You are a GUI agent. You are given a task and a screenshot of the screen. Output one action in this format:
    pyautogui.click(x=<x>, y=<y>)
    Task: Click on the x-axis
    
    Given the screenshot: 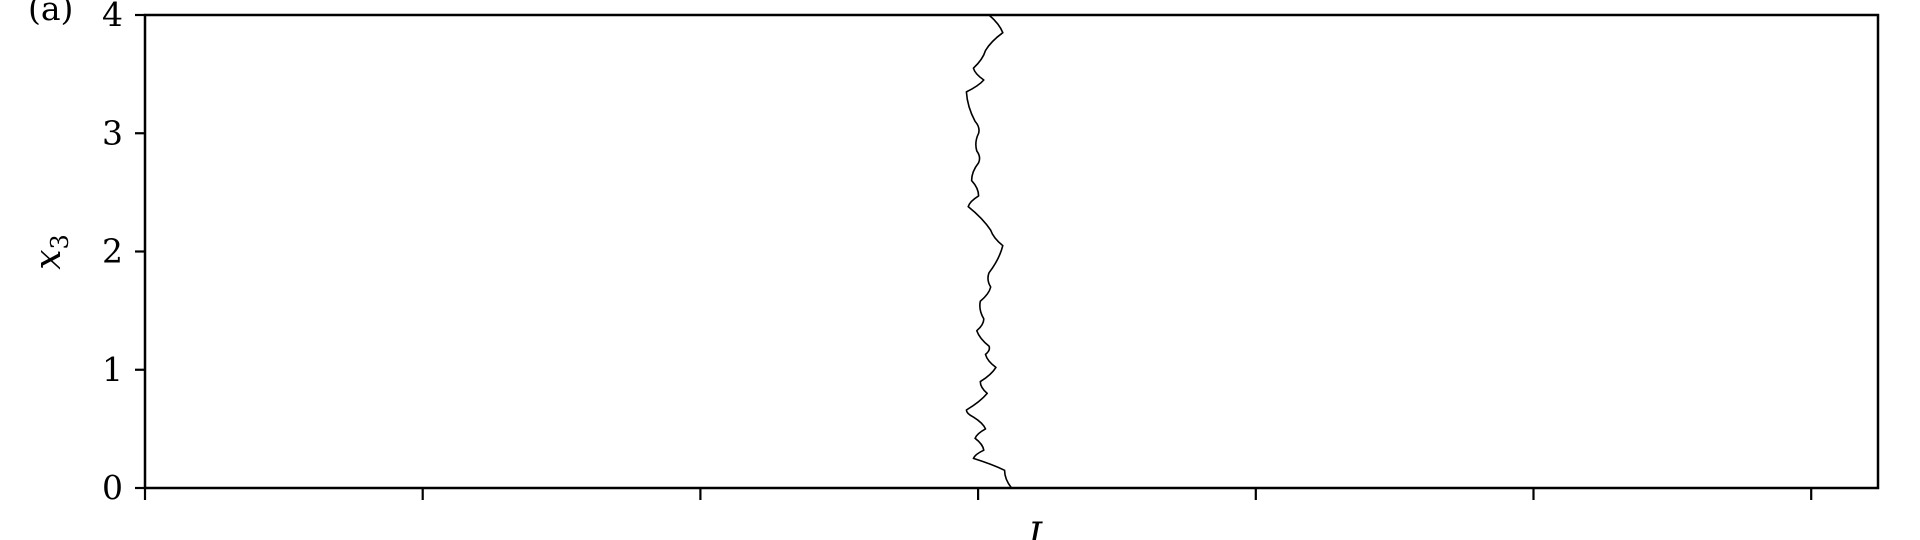 What is the action you would take?
    pyautogui.click(x=978, y=494)
    